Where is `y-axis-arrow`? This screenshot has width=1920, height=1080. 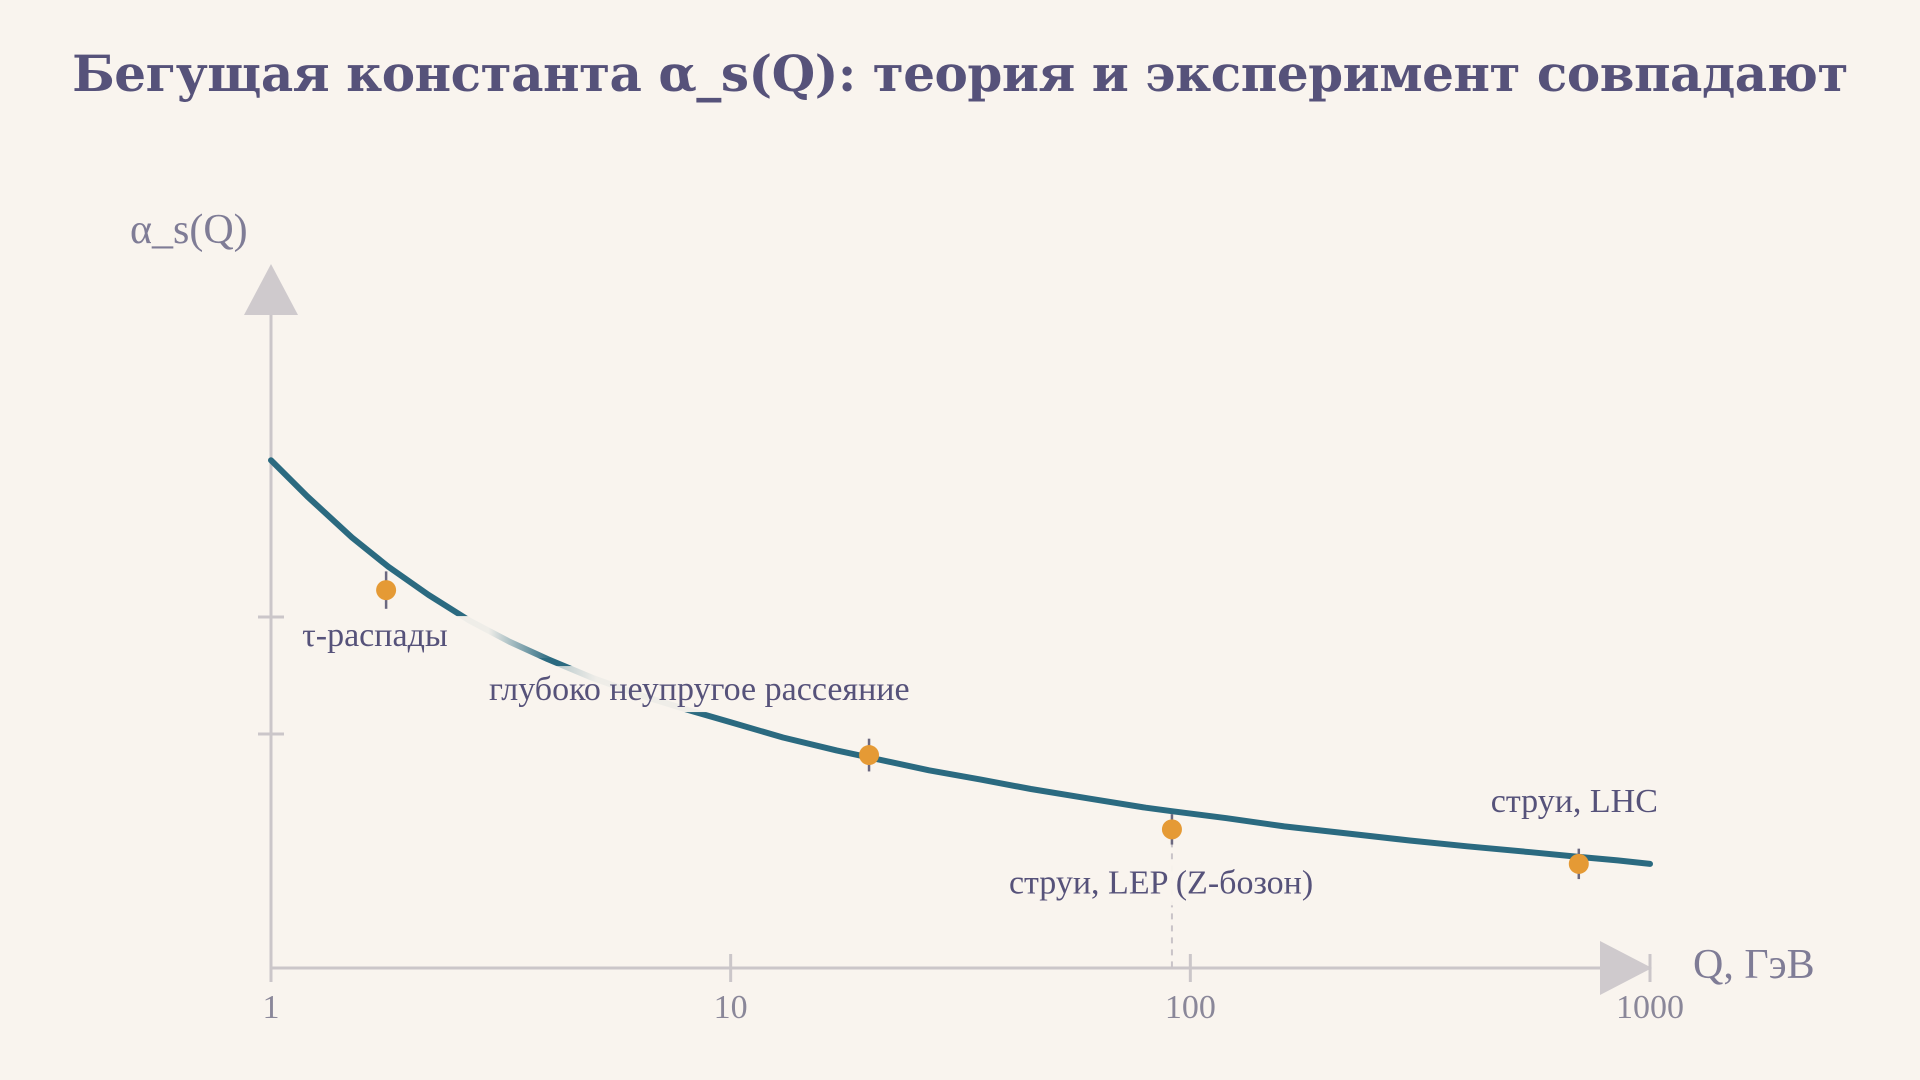 y-axis-arrow is located at coordinates (271, 289).